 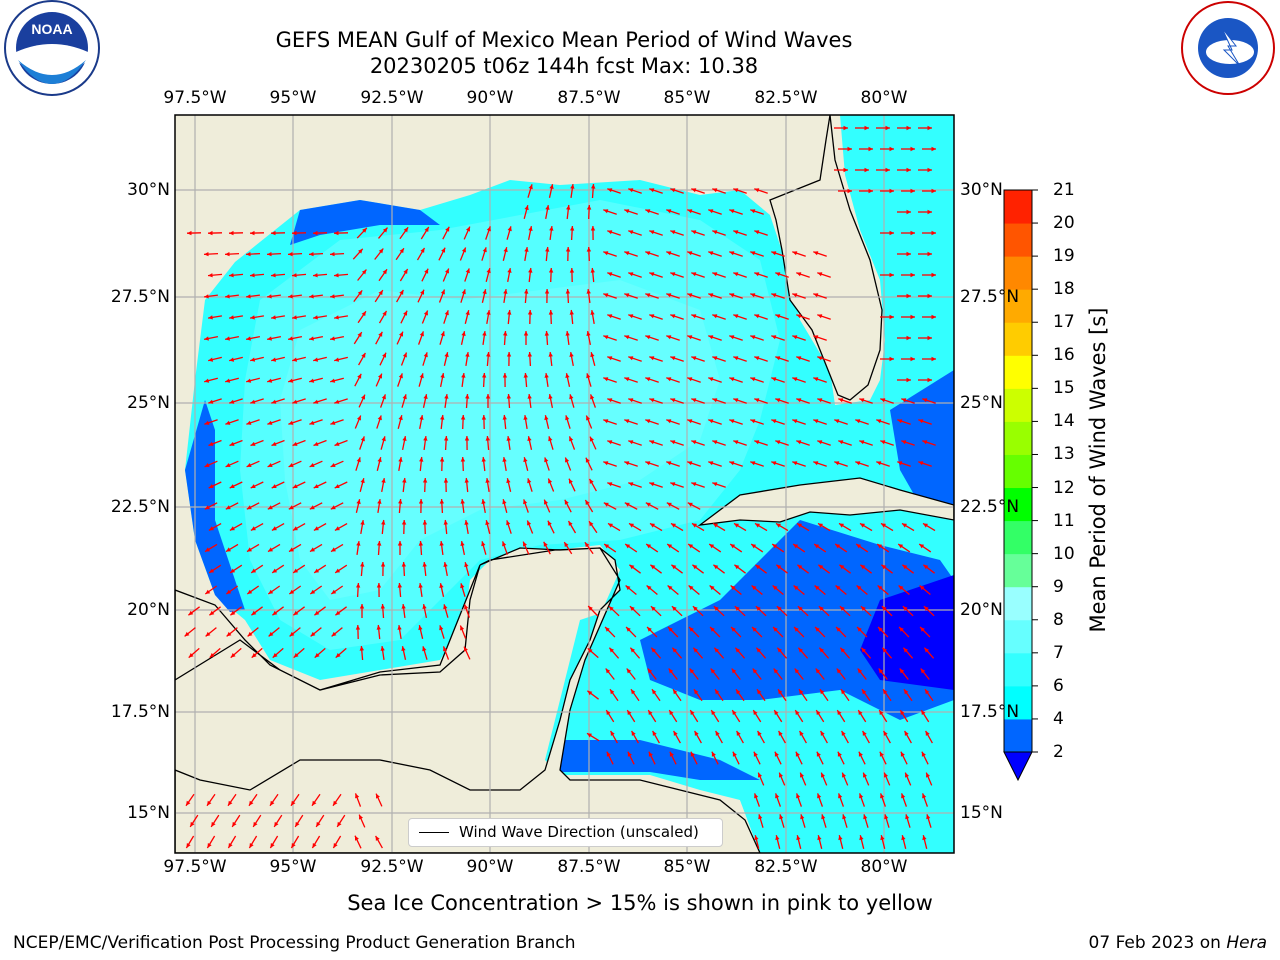 I want to click on svg-text: NOAA, so click(x=51, y=29).